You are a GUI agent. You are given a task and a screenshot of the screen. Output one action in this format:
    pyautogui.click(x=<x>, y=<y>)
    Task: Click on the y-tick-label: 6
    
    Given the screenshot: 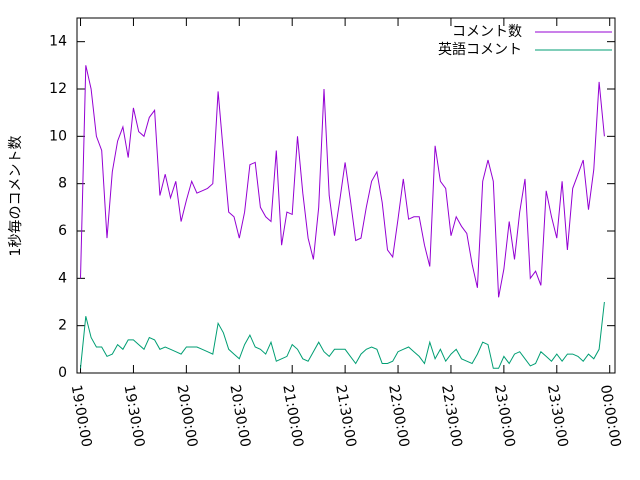 What is the action you would take?
    pyautogui.click(x=62, y=231)
    